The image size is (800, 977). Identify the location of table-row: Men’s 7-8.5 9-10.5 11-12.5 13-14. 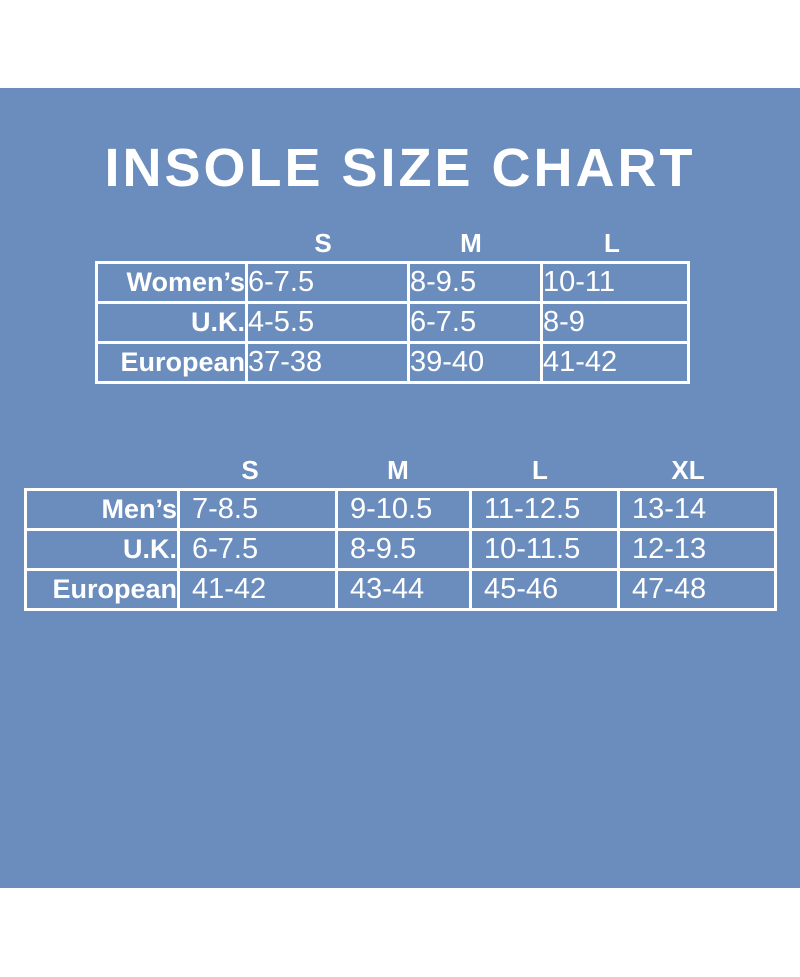
(400, 509).